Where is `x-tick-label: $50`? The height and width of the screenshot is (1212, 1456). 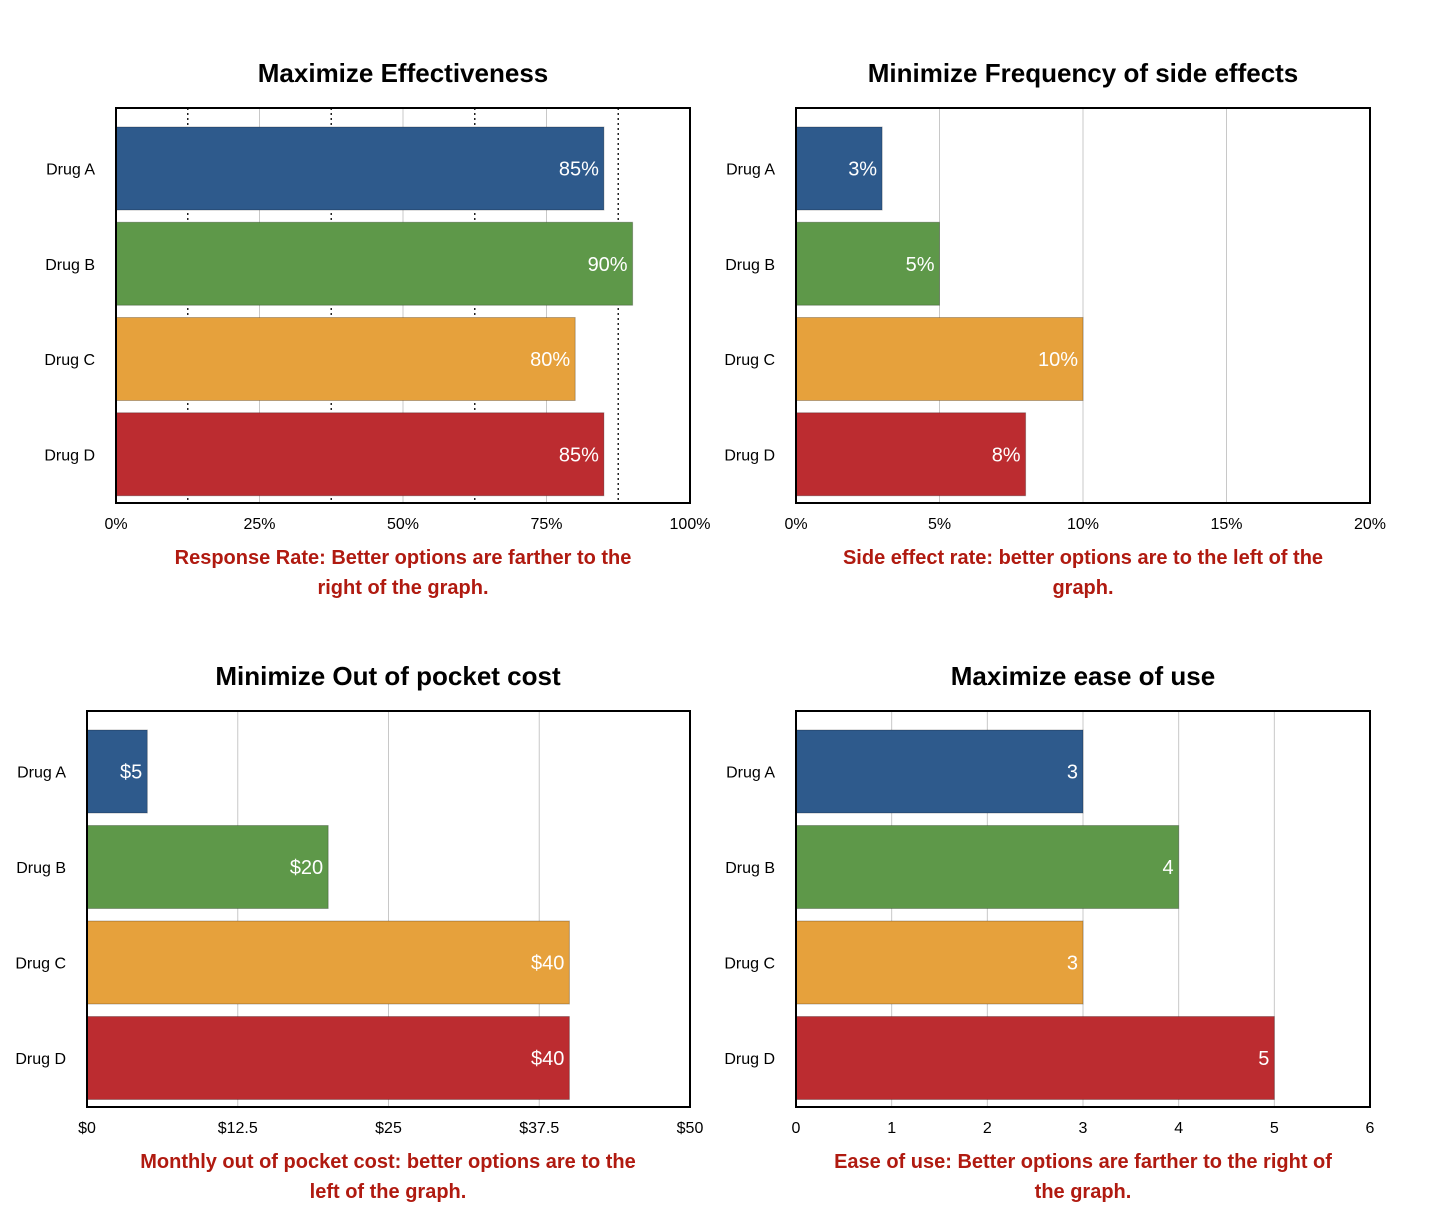 x-tick-label: $50 is located at coordinates (690, 1128).